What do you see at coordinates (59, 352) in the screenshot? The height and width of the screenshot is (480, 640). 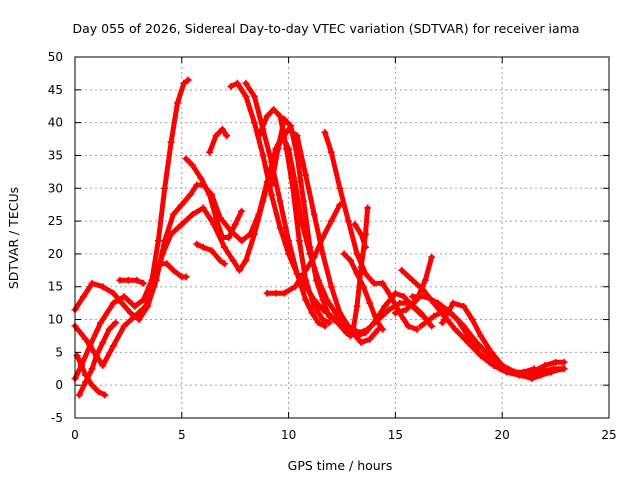 I see `y-tick-label: 5` at bounding box center [59, 352].